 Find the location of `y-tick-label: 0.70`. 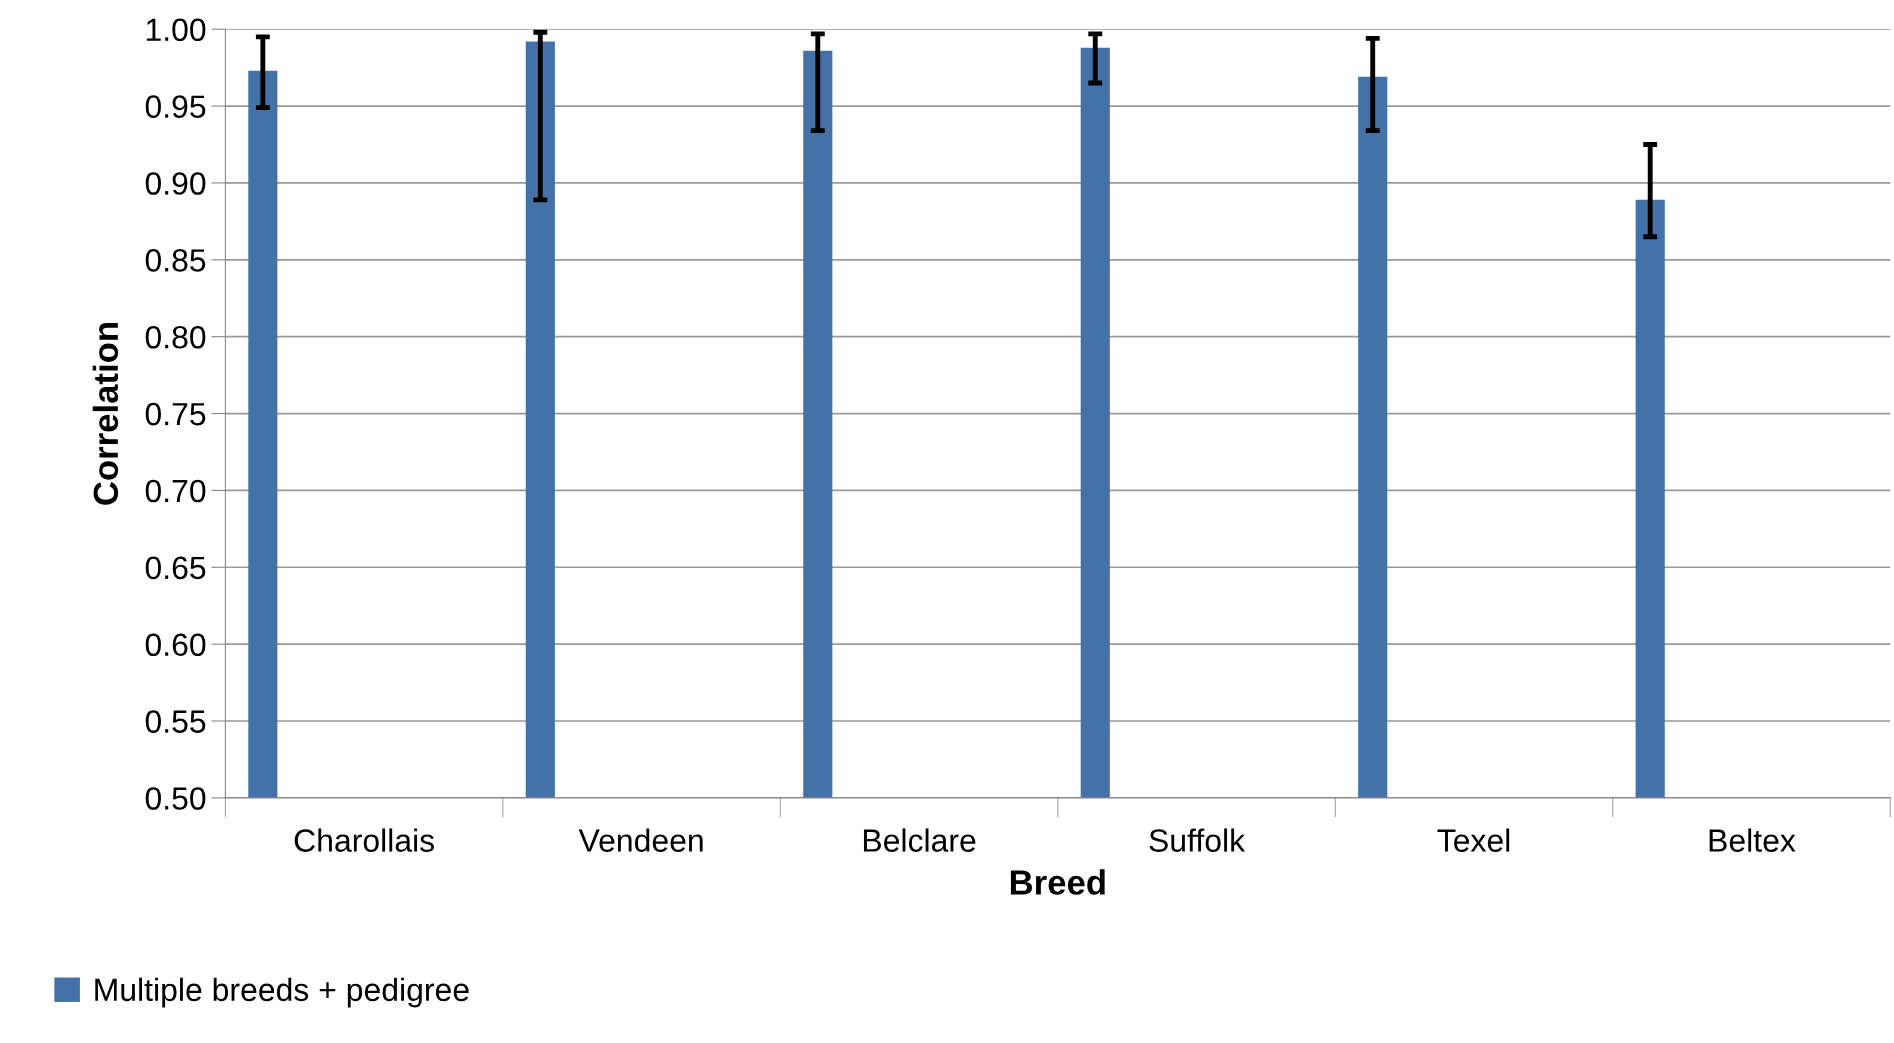

y-tick-label: 0.70 is located at coordinates (175, 491).